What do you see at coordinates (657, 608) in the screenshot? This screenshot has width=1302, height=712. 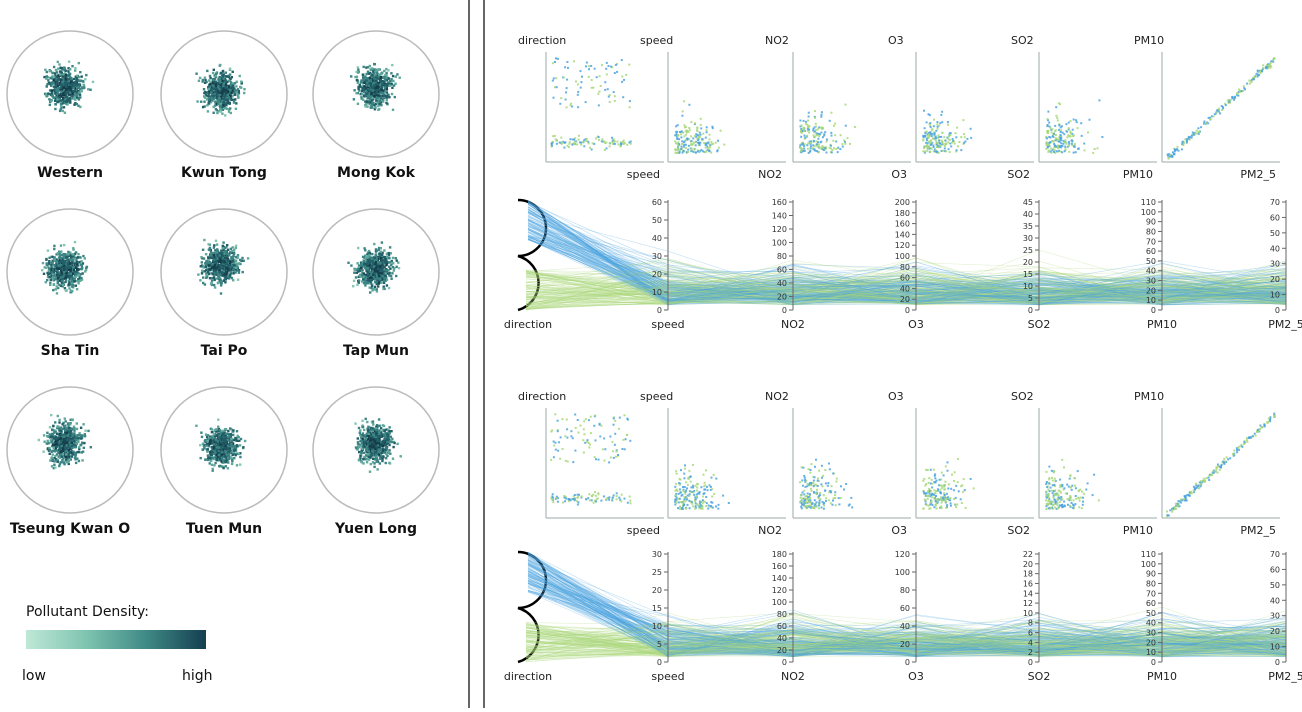 I see `axis-tick-label: 15` at bounding box center [657, 608].